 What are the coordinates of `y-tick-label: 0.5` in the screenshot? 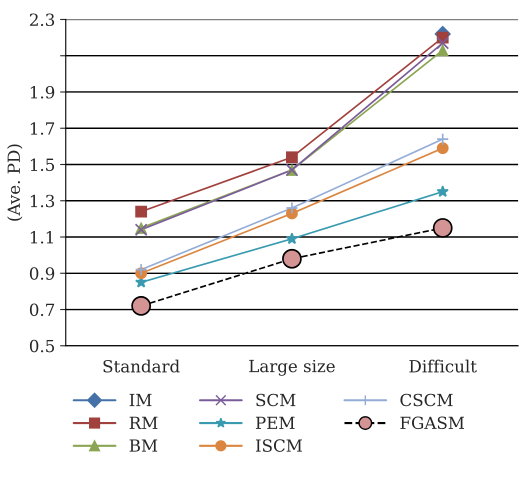 It's located at (42, 346).